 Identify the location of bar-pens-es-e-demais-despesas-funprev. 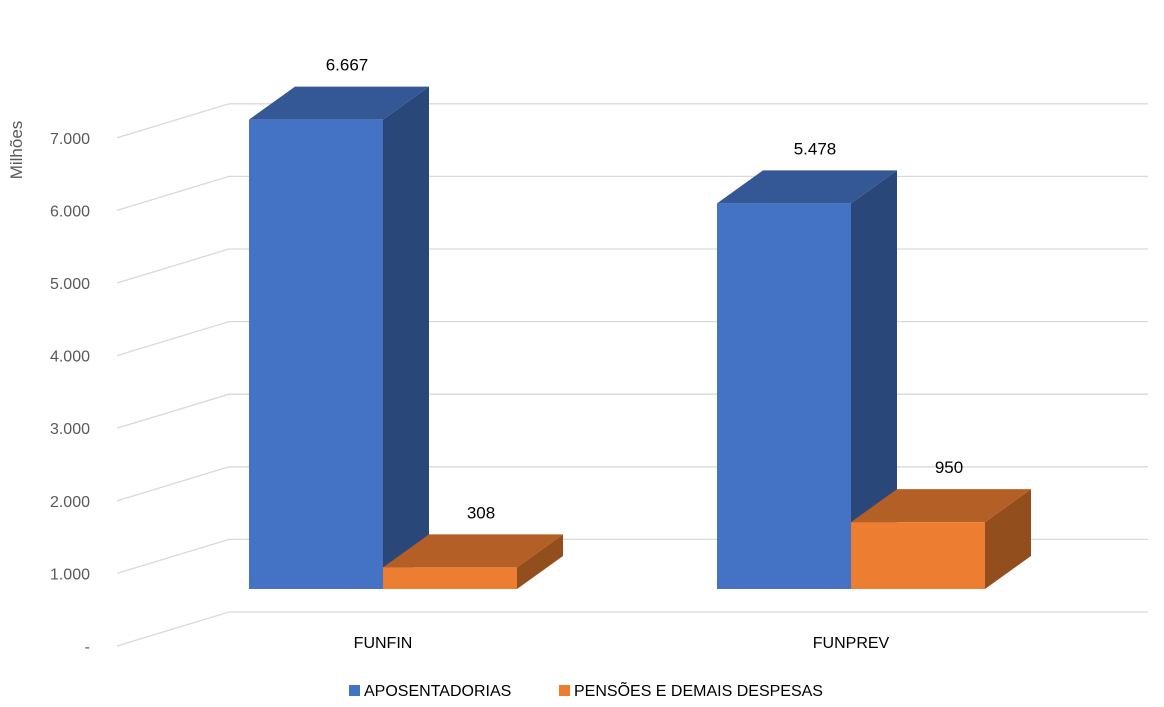
(941, 539).